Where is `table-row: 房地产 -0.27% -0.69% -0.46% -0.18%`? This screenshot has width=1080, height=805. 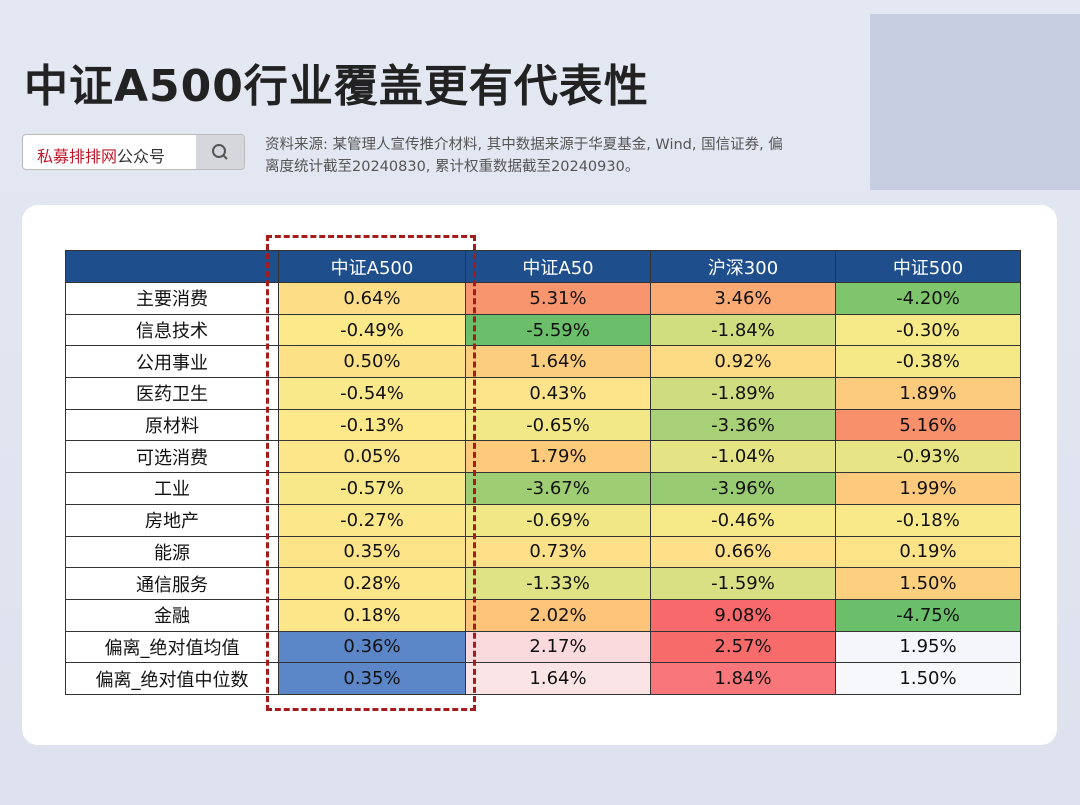 table-row: 房地产 -0.27% -0.69% -0.46% -0.18% is located at coordinates (543, 520).